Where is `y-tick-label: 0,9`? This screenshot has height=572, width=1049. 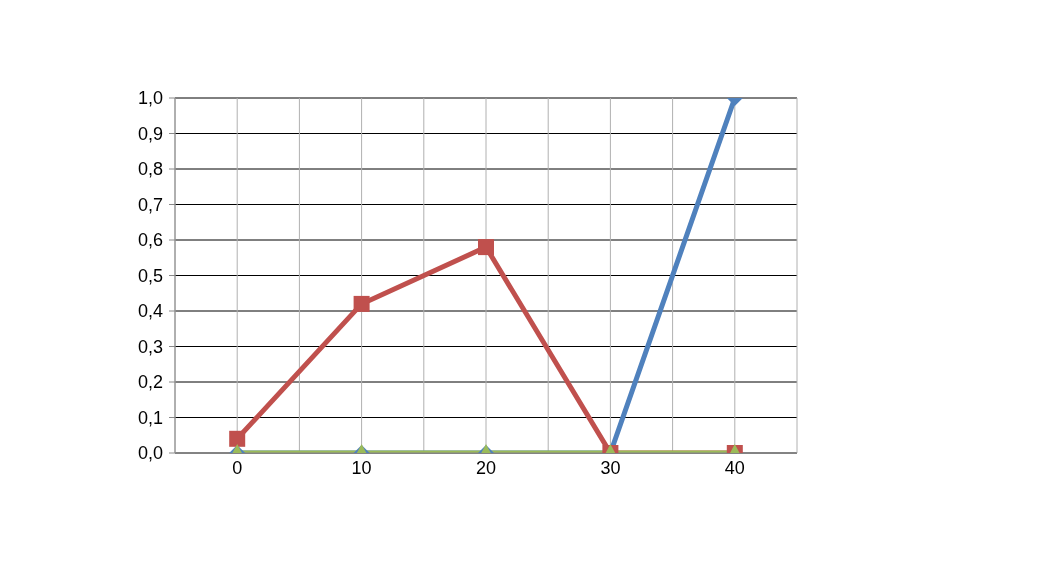 y-tick-label: 0,9 is located at coordinates (150, 133).